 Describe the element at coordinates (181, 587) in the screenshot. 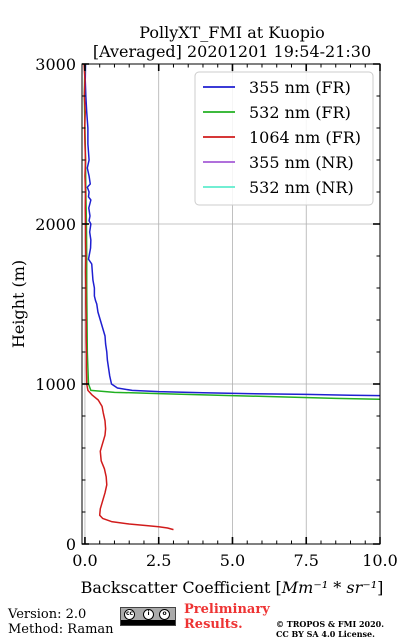

I see `x-axis-label-text: Backscatter Coefficient [` at that location.